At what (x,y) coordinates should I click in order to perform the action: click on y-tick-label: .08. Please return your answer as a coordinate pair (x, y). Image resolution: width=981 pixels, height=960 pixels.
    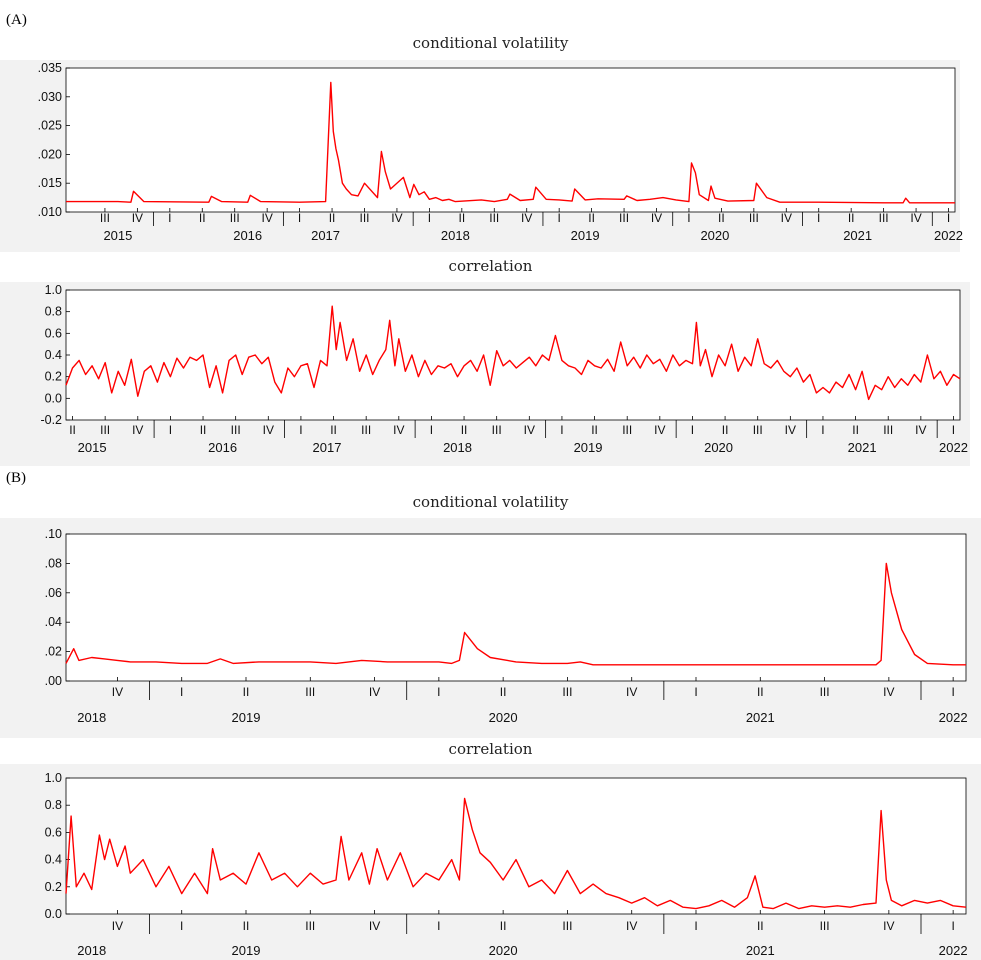
    Looking at the image, I should click on (53, 563).